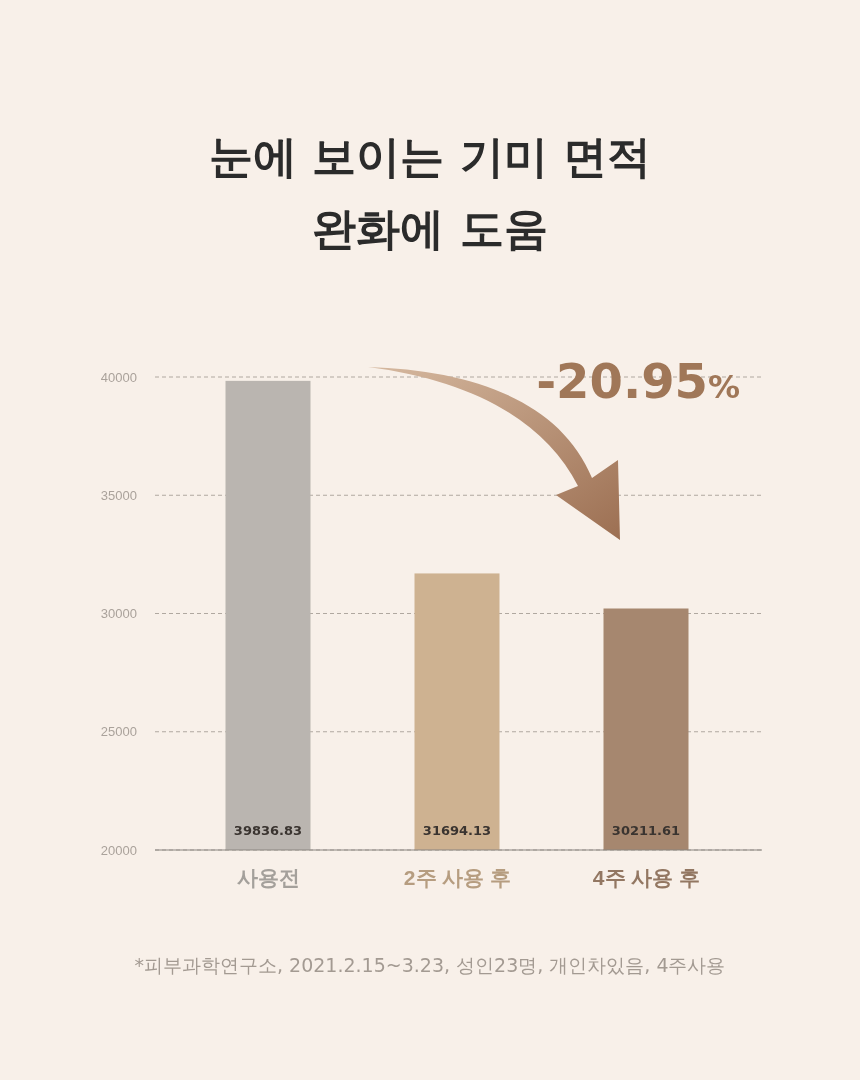  Describe the element at coordinates (457, 877) in the screenshot. I see `x-tick-label: 2주 사용 후` at that location.